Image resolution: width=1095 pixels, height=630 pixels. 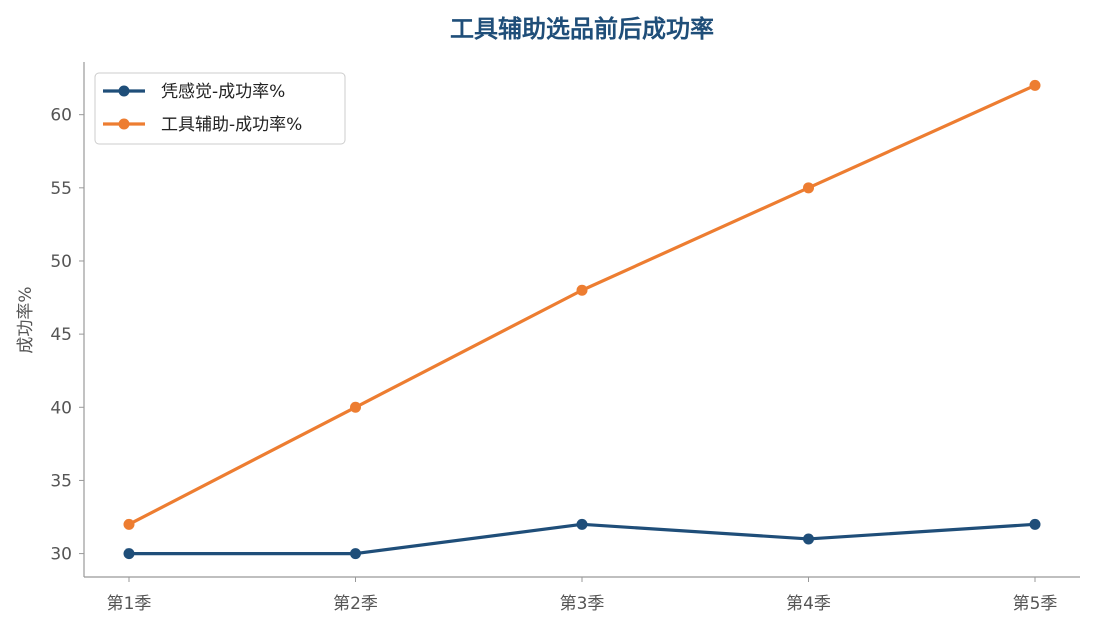 What do you see at coordinates (231, 125) in the screenshot?
I see `legend-label: 工具辅助-成功率%` at bounding box center [231, 125].